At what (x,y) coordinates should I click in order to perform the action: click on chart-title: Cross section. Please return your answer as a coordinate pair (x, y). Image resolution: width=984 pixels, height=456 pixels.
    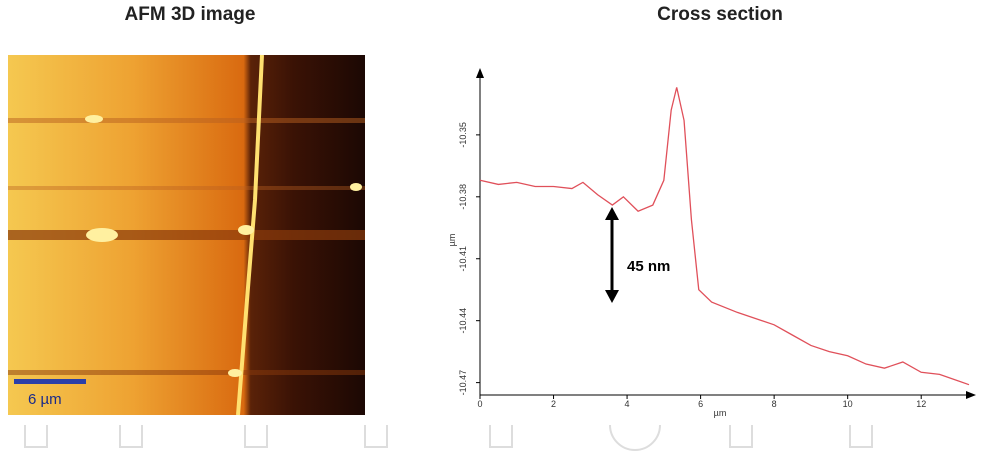
    Looking at the image, I should click on (720, 14).